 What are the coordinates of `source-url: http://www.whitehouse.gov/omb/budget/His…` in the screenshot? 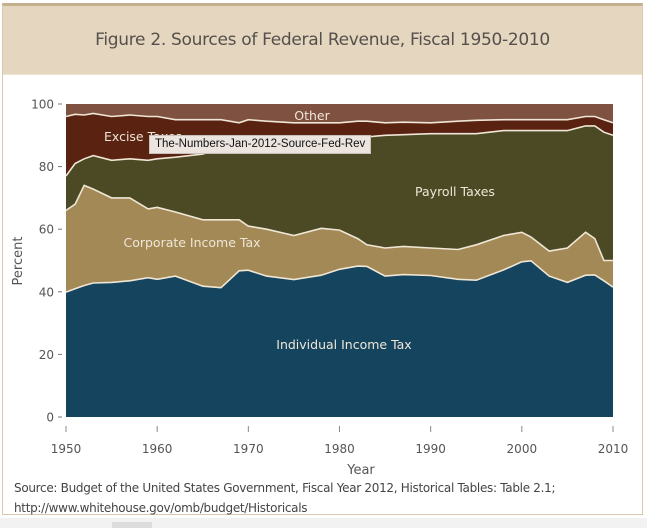 It's located at (161, 508).